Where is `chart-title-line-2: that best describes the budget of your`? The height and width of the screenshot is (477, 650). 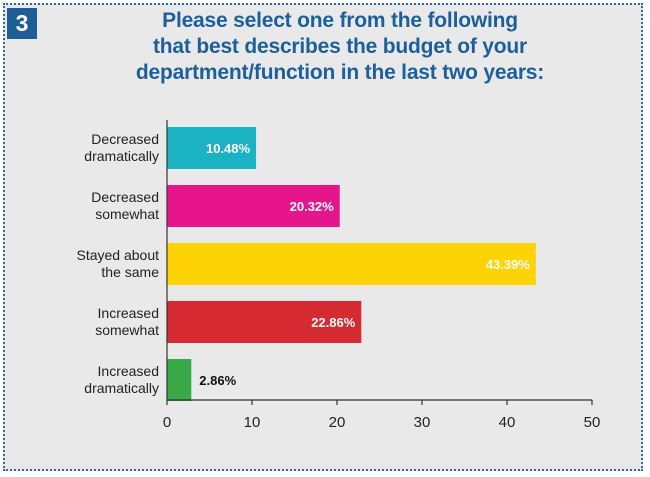 chart-title-line-2: that best describes the budget of your is located at coordinates (340, 46).